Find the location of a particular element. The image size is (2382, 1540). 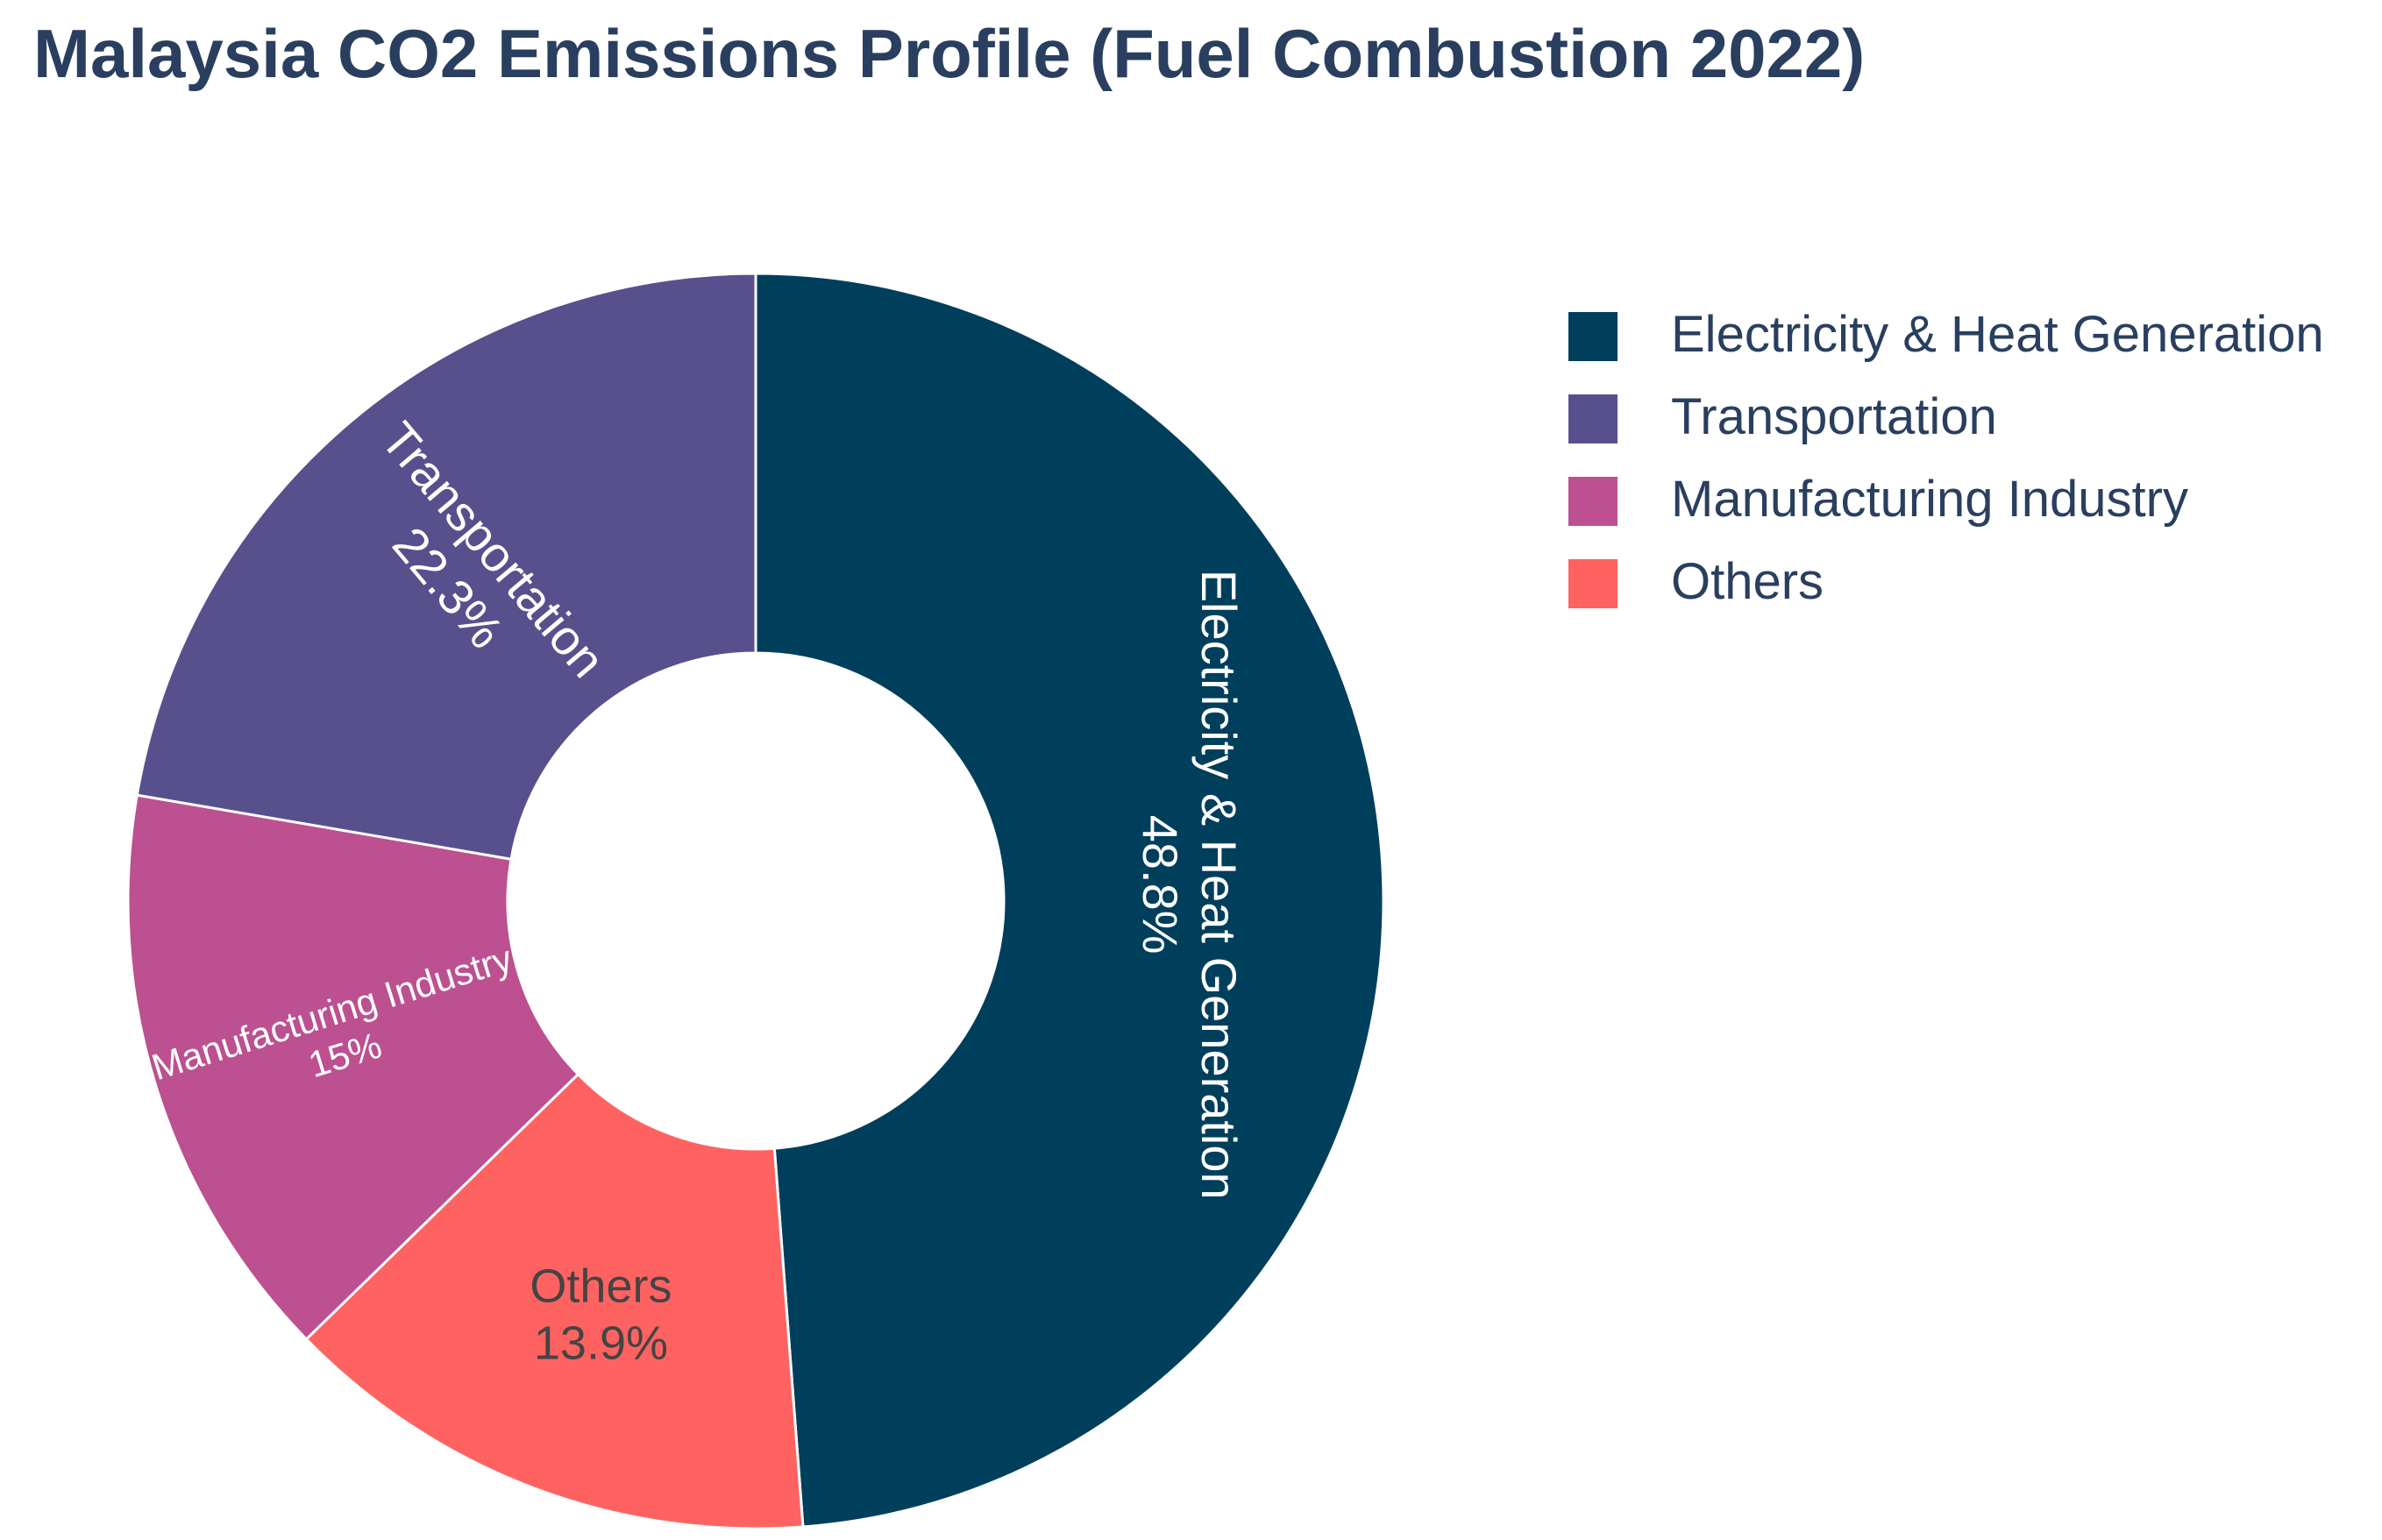

slice-manufacturing-industry is located at coordinates (353, 1067).